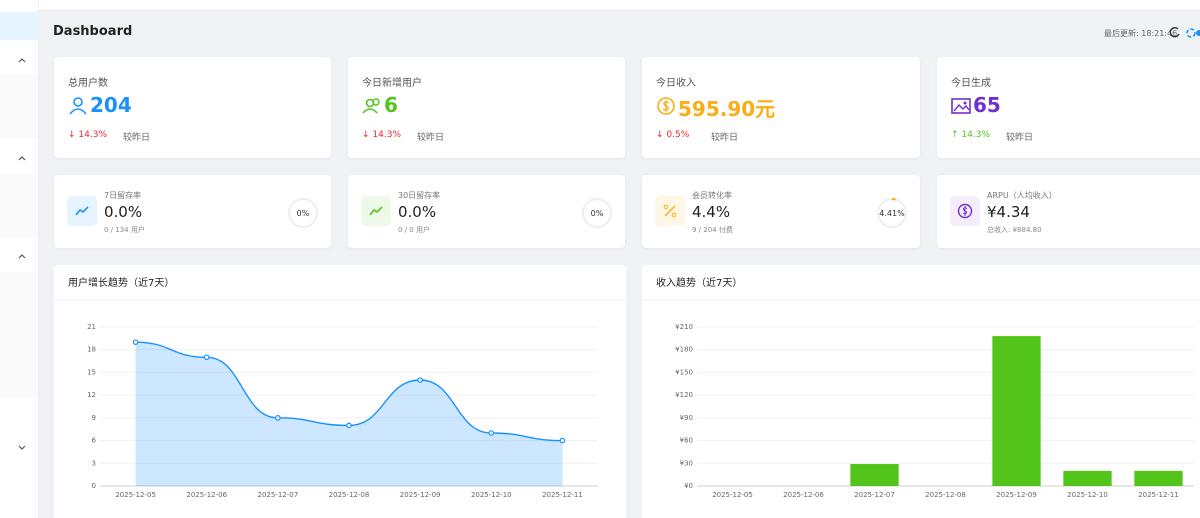  What do you see at coordinates (987, 105) in the screenshot?
I see `stat-value: 65` at bounding box center [987, 105].